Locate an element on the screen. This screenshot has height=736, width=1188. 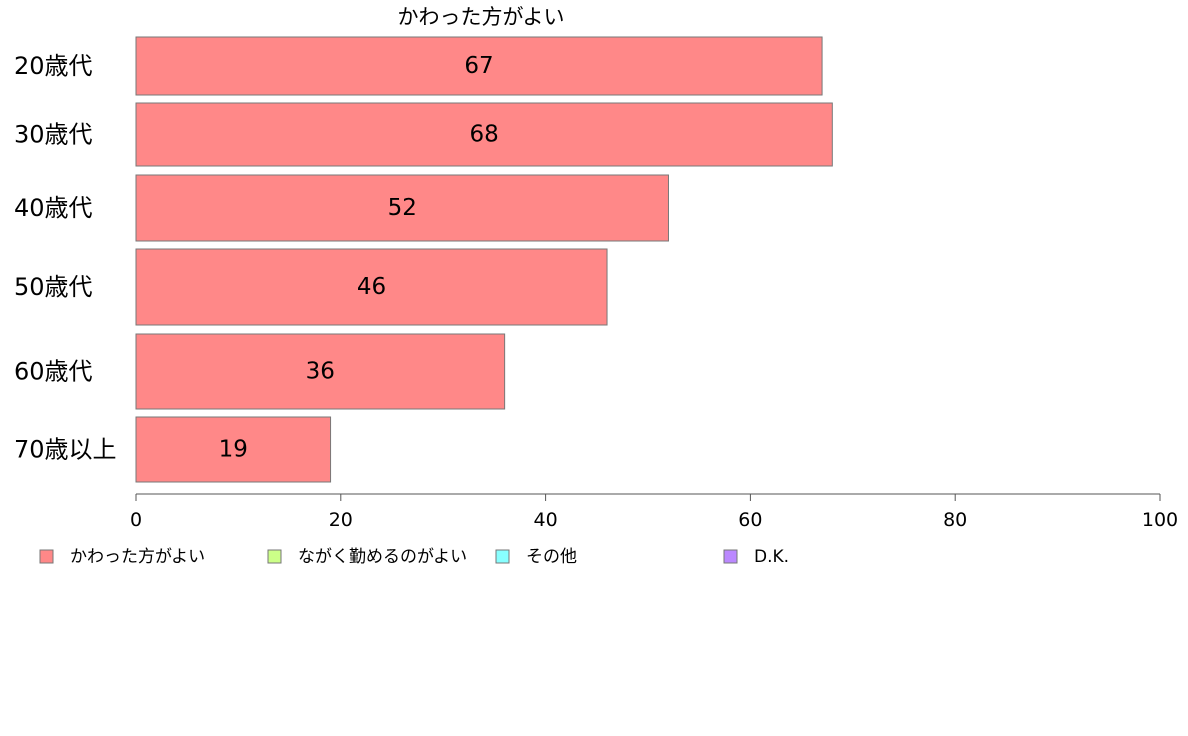
data-label: 19 is located at coordinates (233, 450).